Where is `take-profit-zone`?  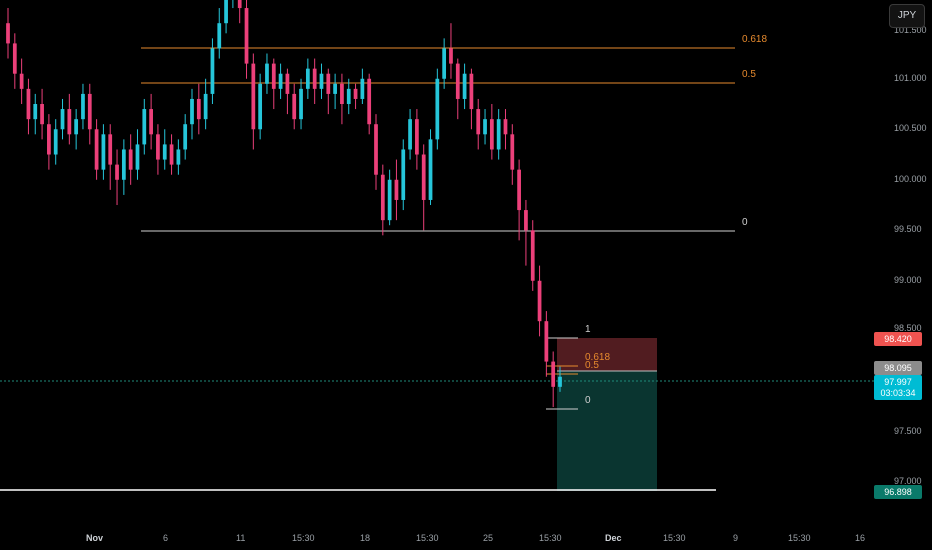 take-profit-zone is located at coordinates (607, 431).